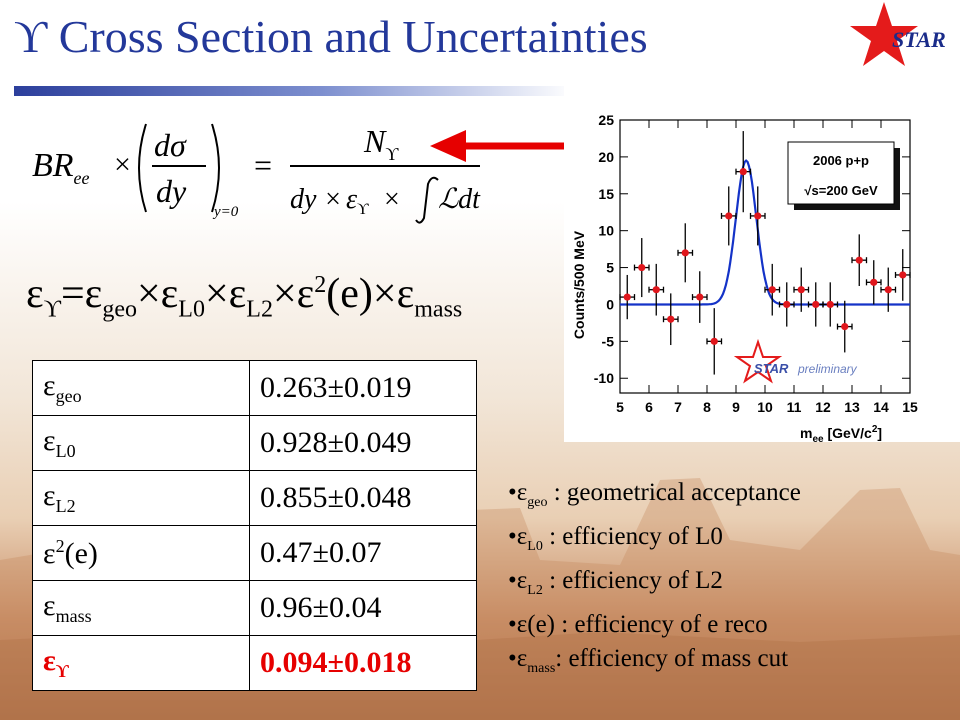 Image resolution: width=960 pixels, height=720 pixels. I want to click on svg-text: BRee, so click(61, 167).